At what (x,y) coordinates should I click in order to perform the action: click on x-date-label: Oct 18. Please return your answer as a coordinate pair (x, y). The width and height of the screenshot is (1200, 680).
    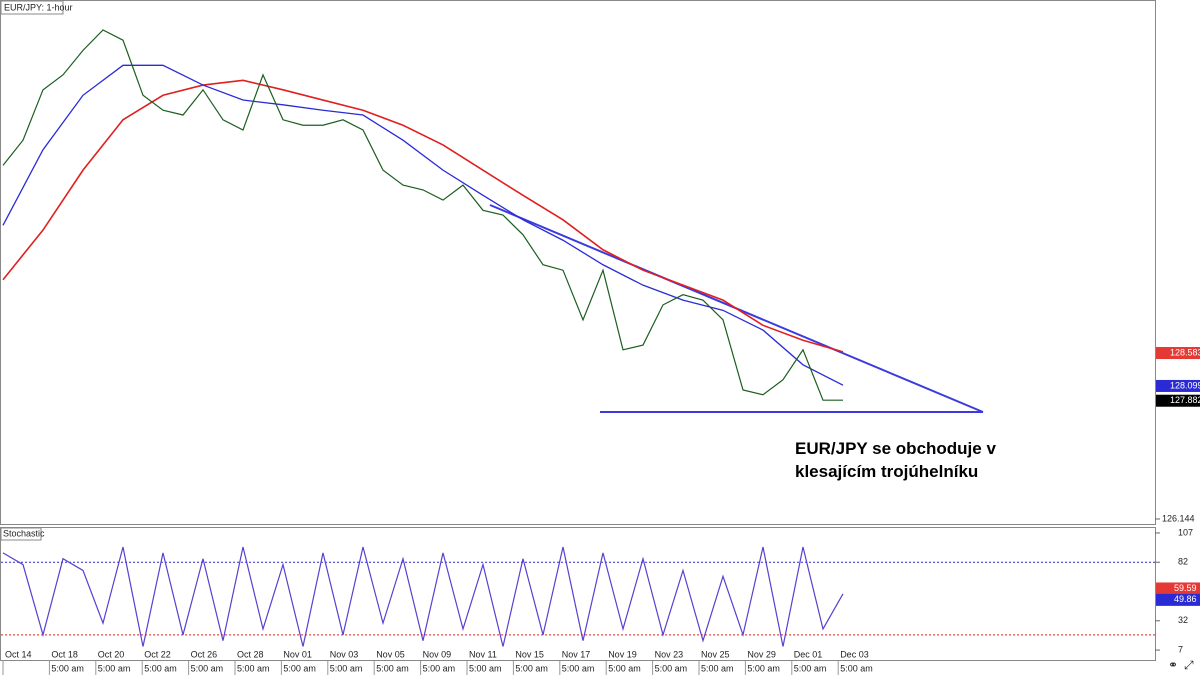
    Looking at the image, I should click on (64, 654).